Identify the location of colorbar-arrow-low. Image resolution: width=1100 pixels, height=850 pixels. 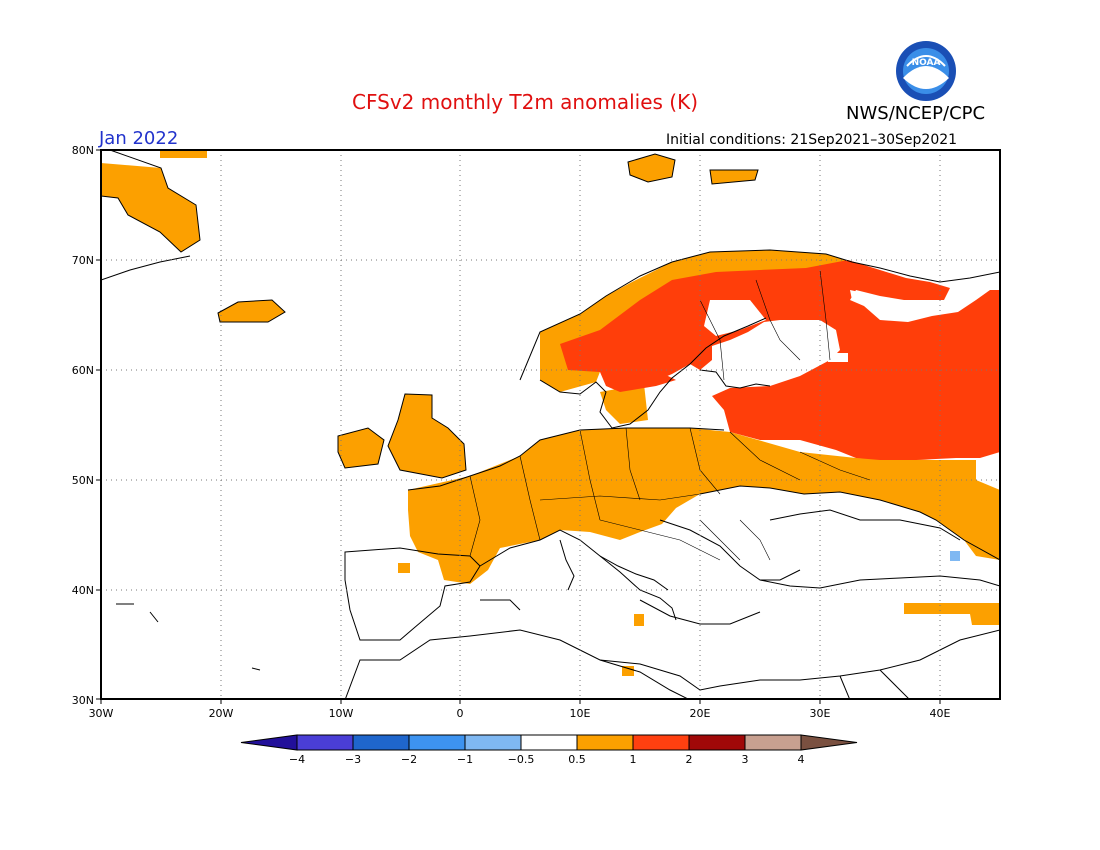
(269, 742).